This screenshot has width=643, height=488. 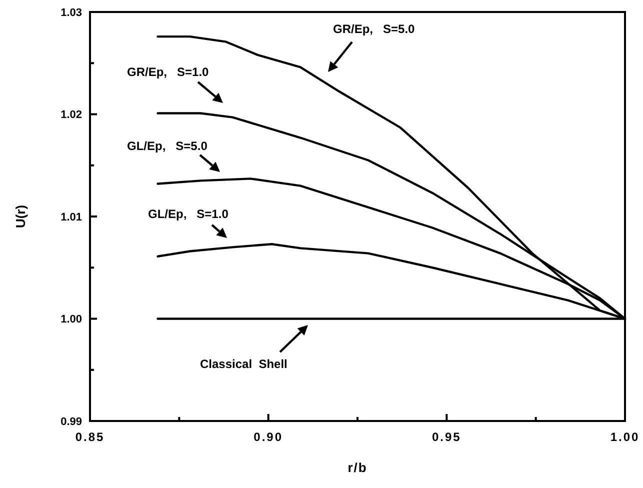 I want to click on x-tick-label: 0.90, so click(x=269, y=437).